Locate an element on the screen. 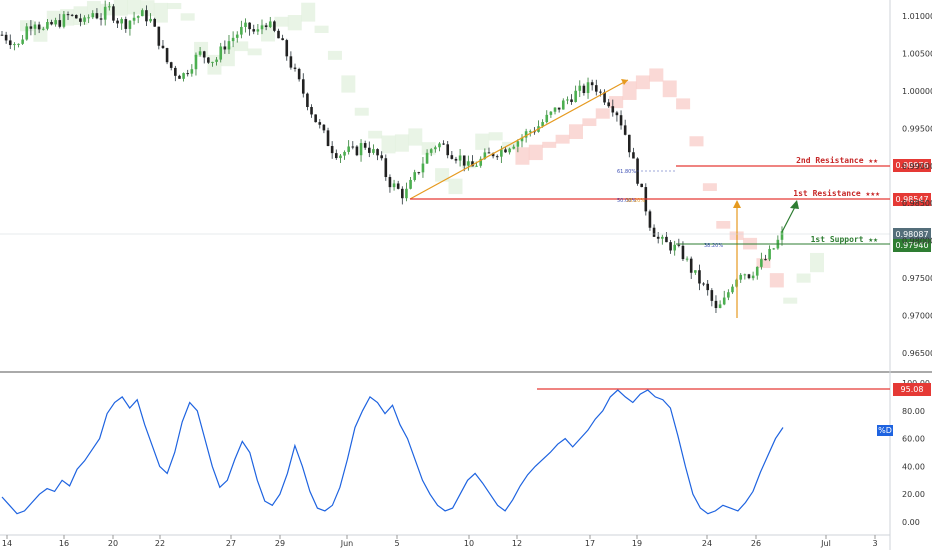  price-tick-label: 0.98000 is located at coordinates (917, 241).